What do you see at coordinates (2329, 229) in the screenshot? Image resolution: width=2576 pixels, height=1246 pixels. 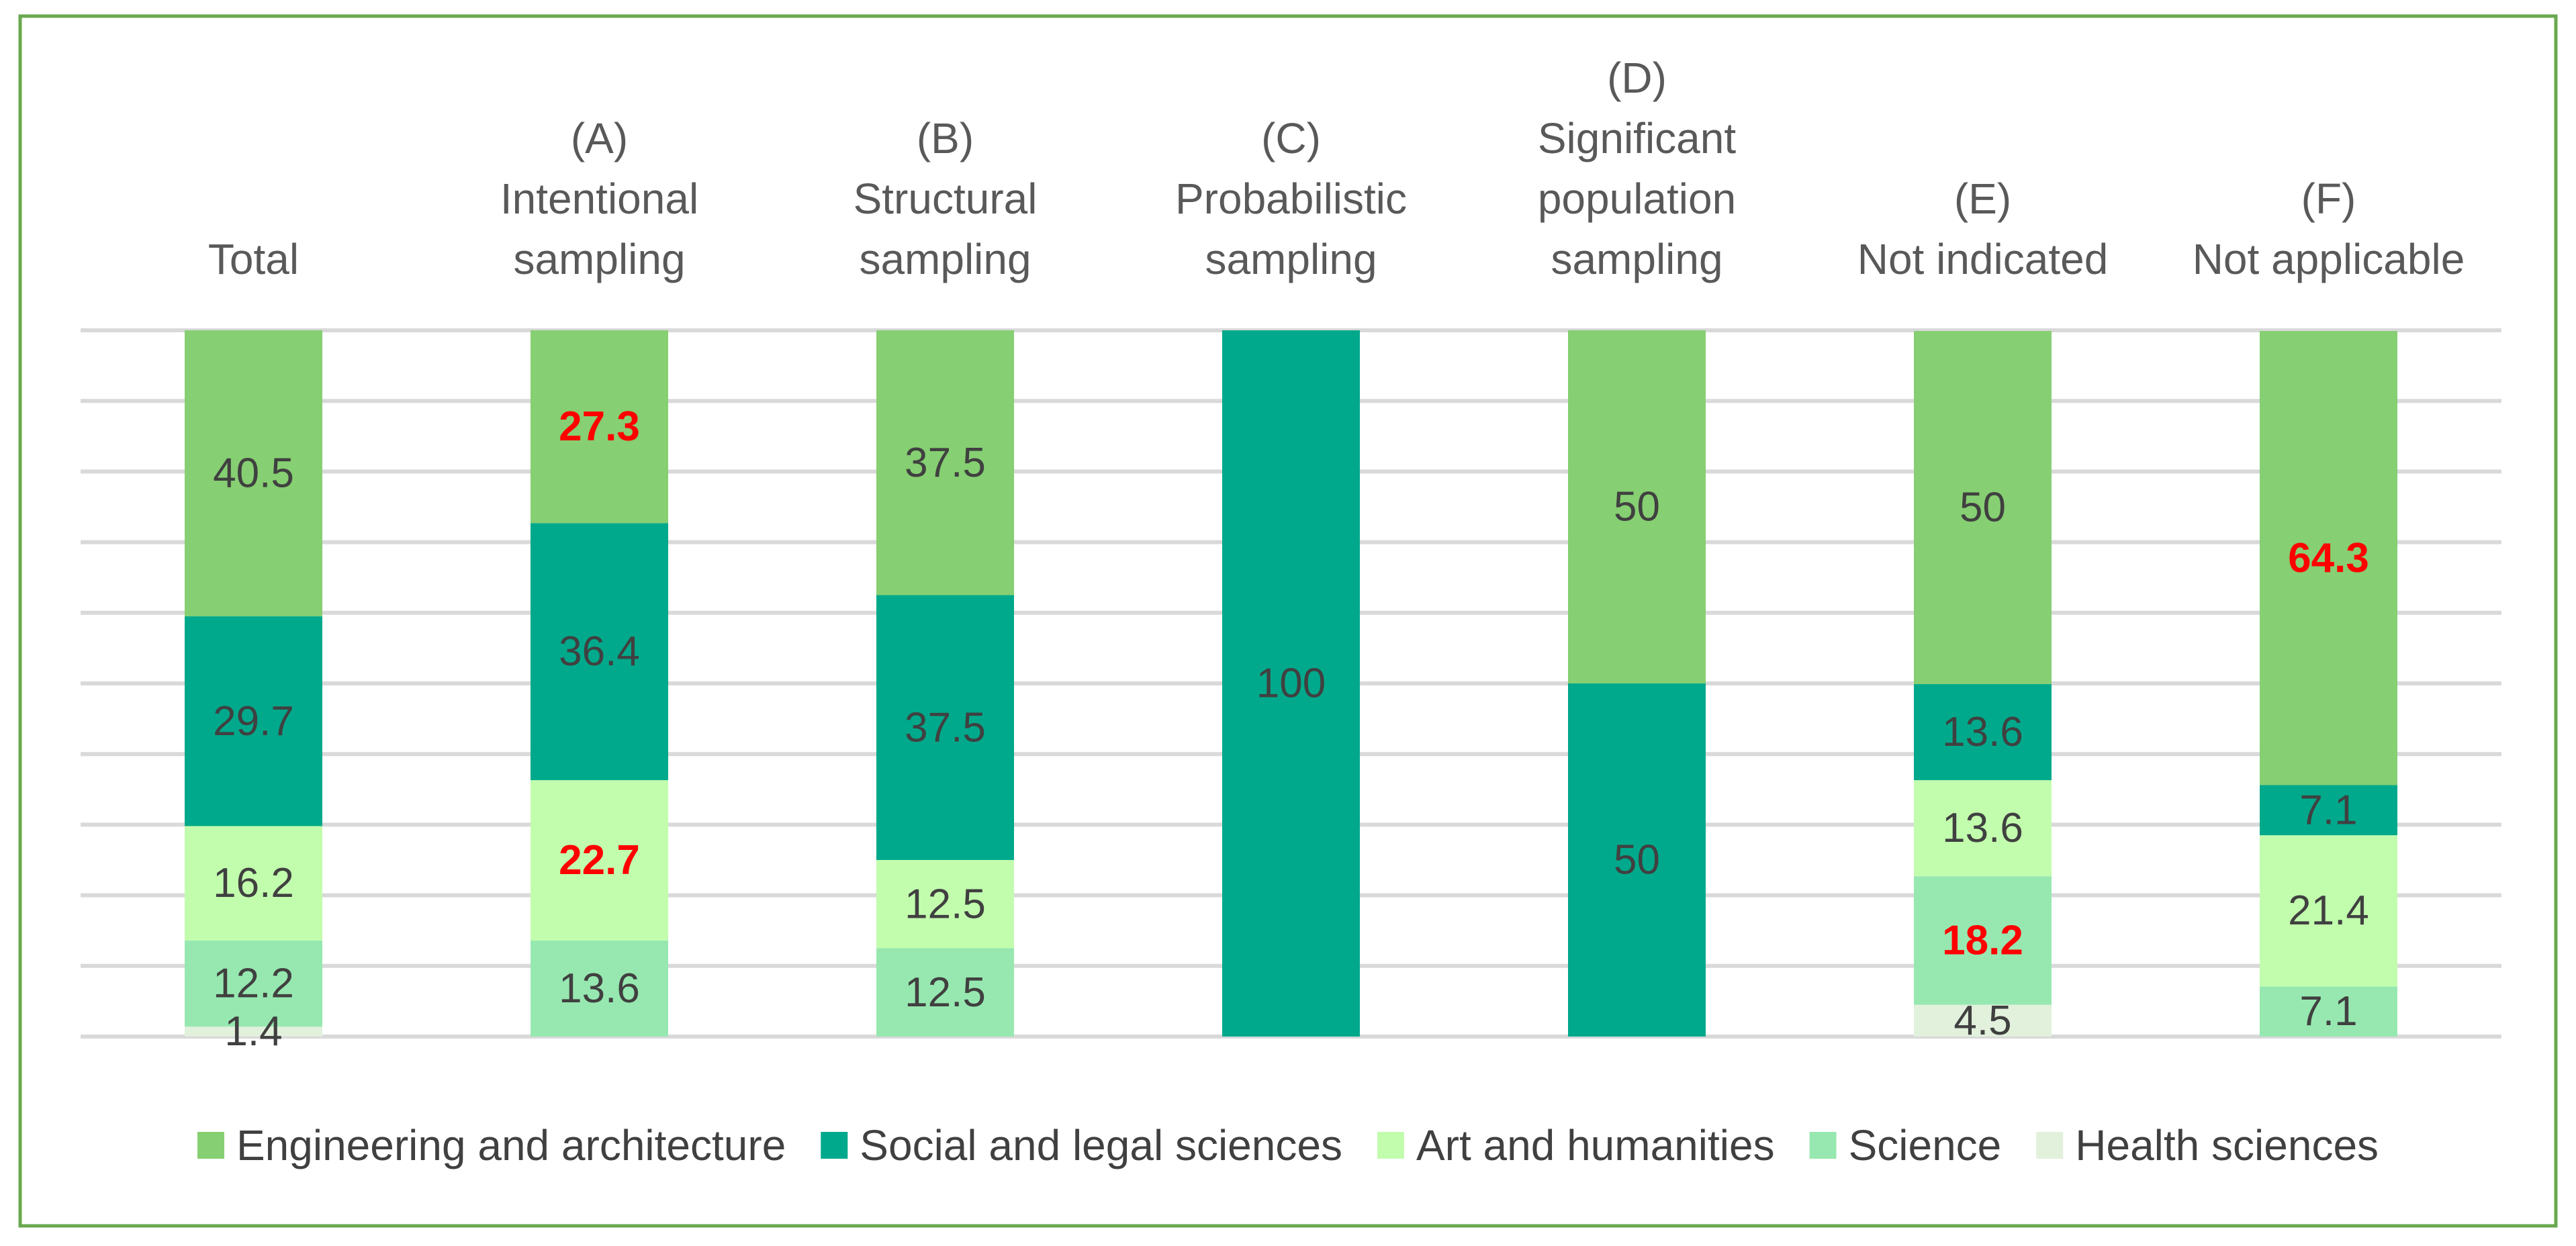 I see `category-label: (F) Not applicable` at bounding box center [2329, 229].